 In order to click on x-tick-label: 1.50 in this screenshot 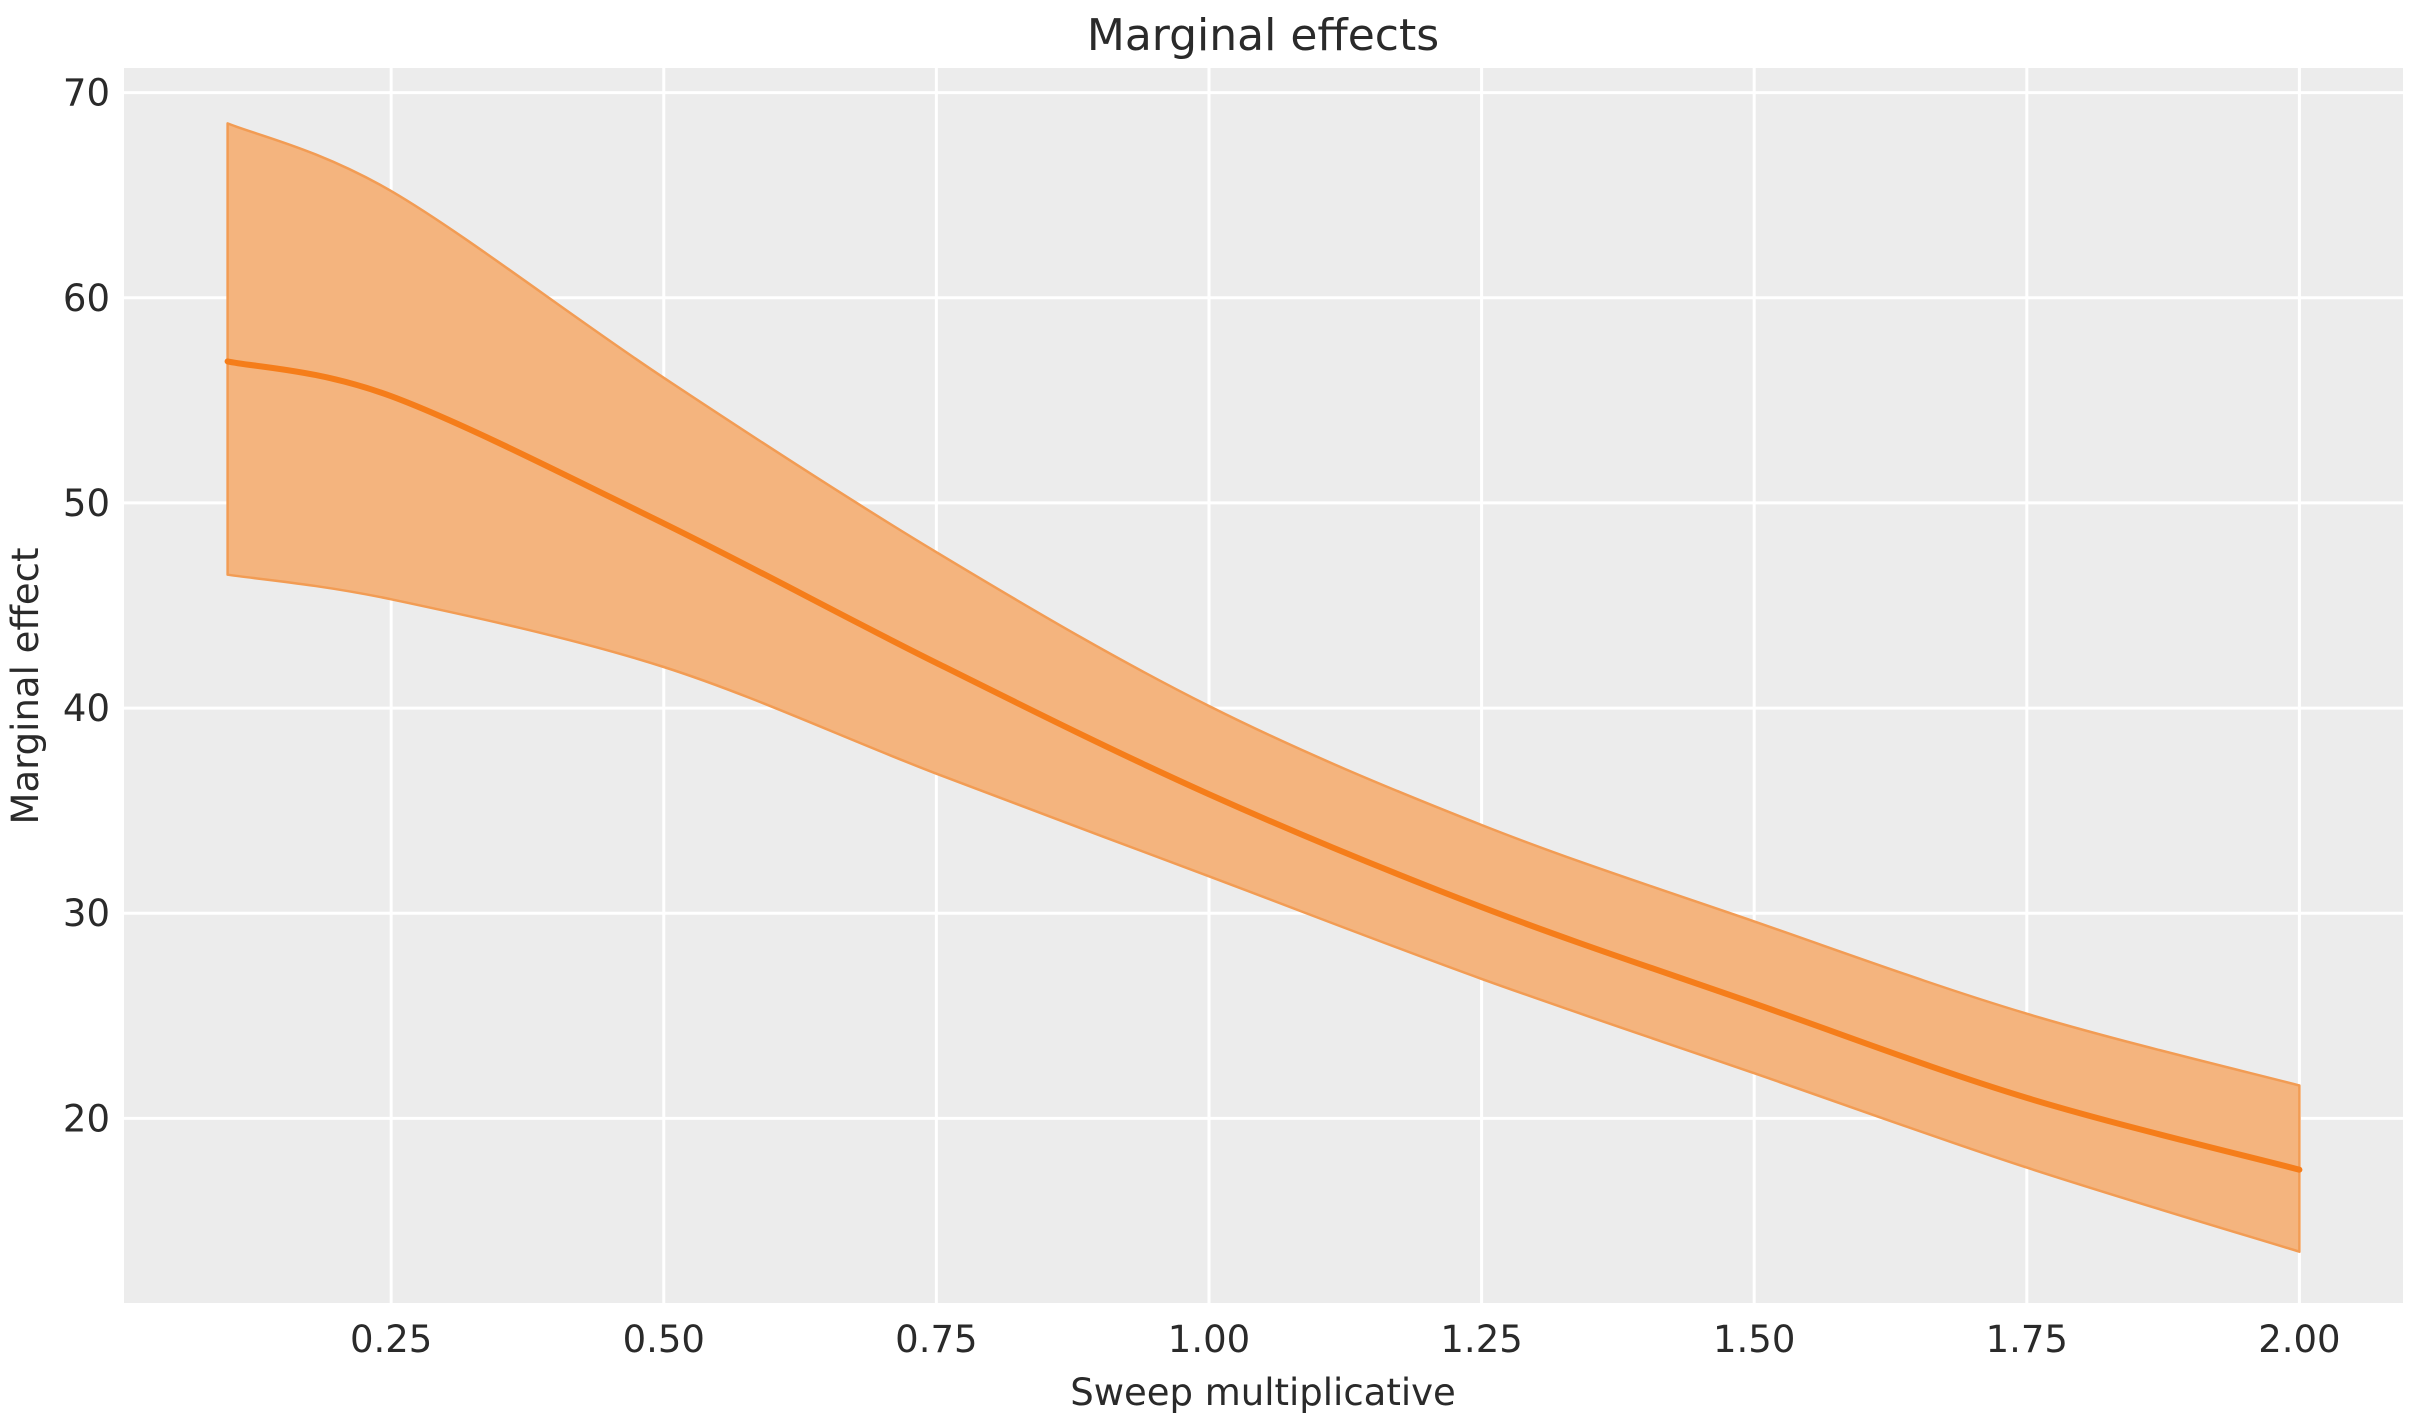, I will do `click(1754, 1339)`.